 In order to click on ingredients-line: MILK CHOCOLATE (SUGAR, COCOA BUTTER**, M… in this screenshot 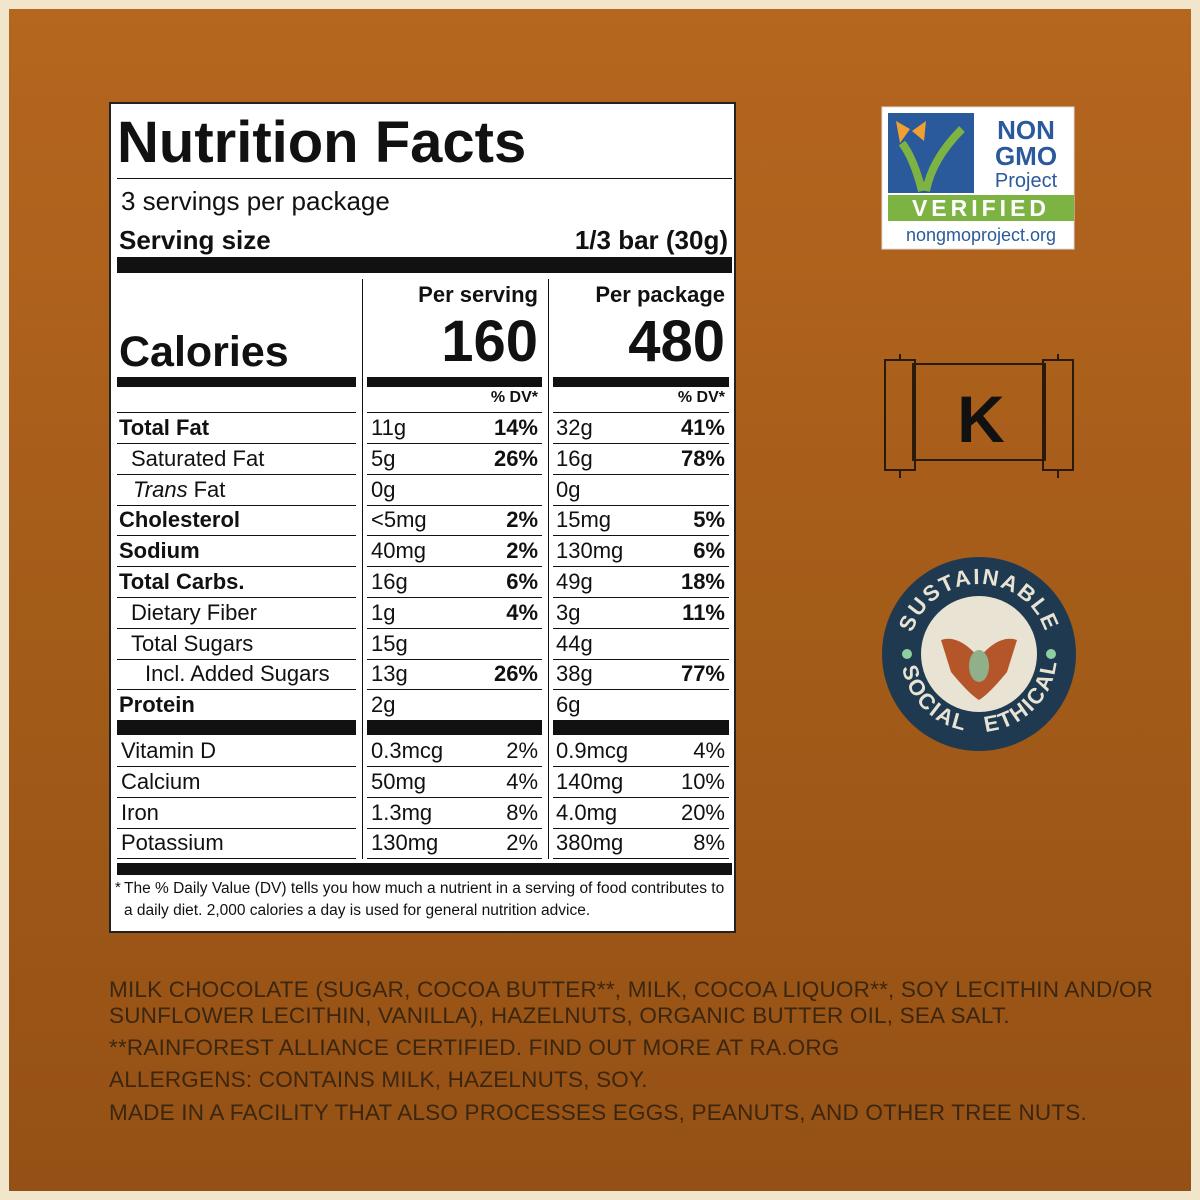, I will do `click(631, 989)`.